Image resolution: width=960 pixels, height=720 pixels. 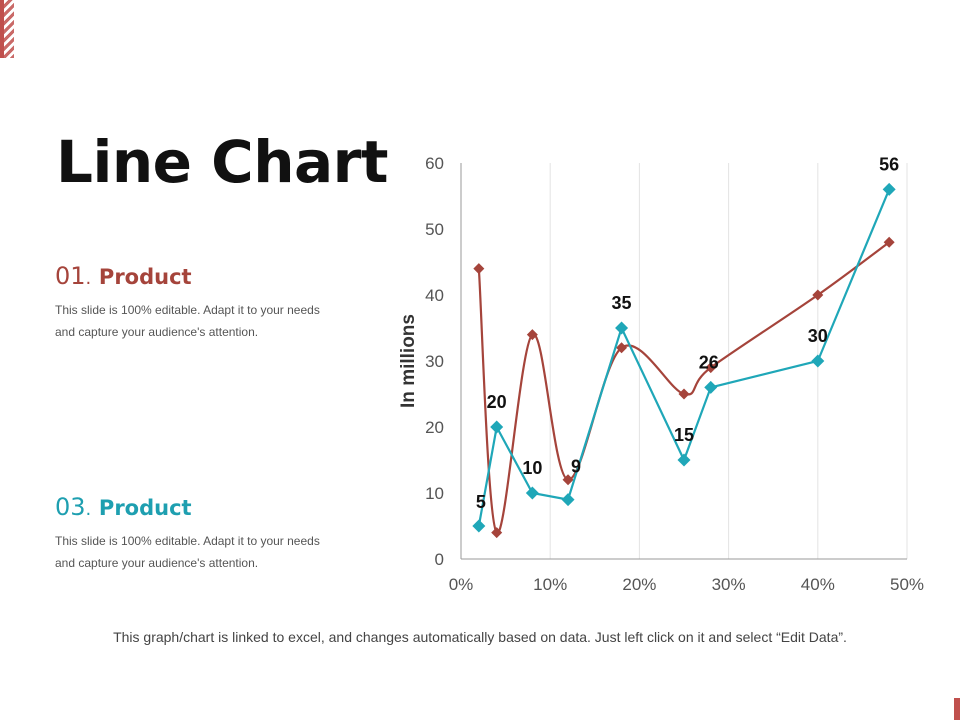 I want to click on data-label: 56, so click(x=889, y=164).